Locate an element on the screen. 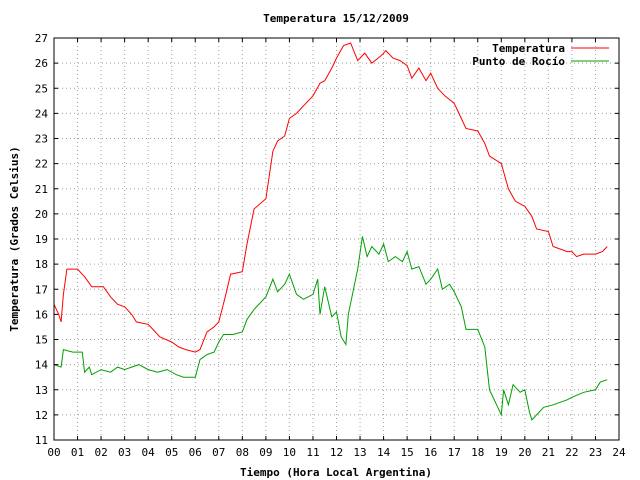 The width and height of the screenshot is (640, 480). y-tick-label: 22 is located at coordinates (41, 164).